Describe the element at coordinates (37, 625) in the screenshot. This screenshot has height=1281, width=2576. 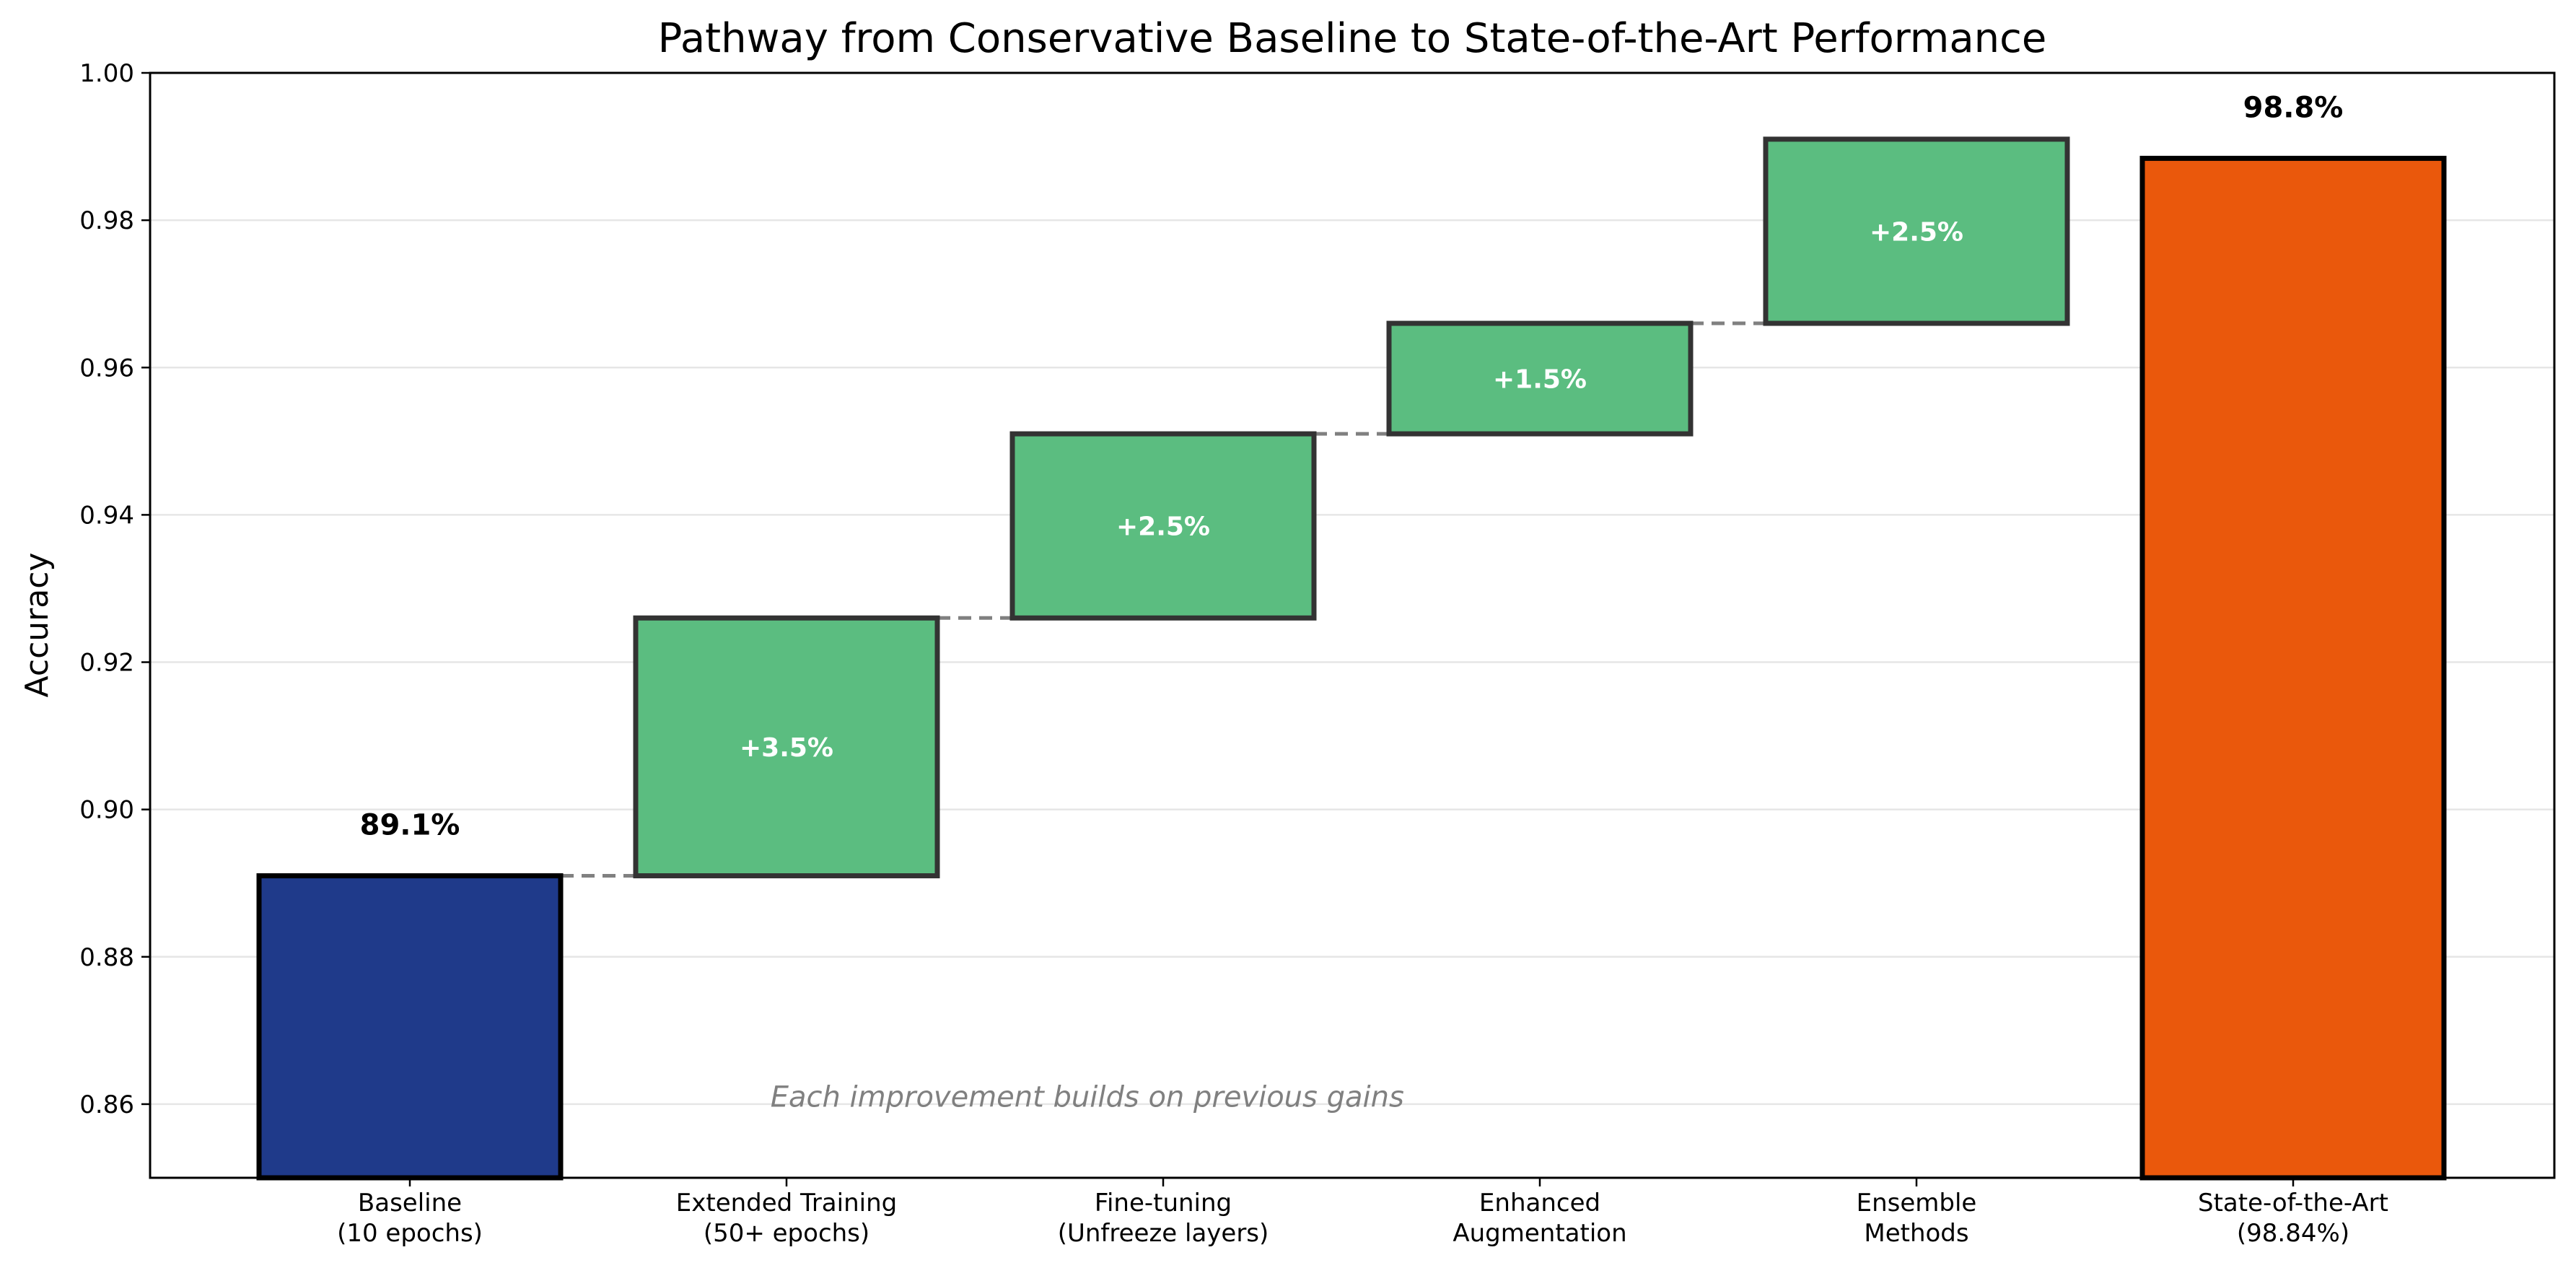
I see `y-axis-label: Accuracy` at that location.